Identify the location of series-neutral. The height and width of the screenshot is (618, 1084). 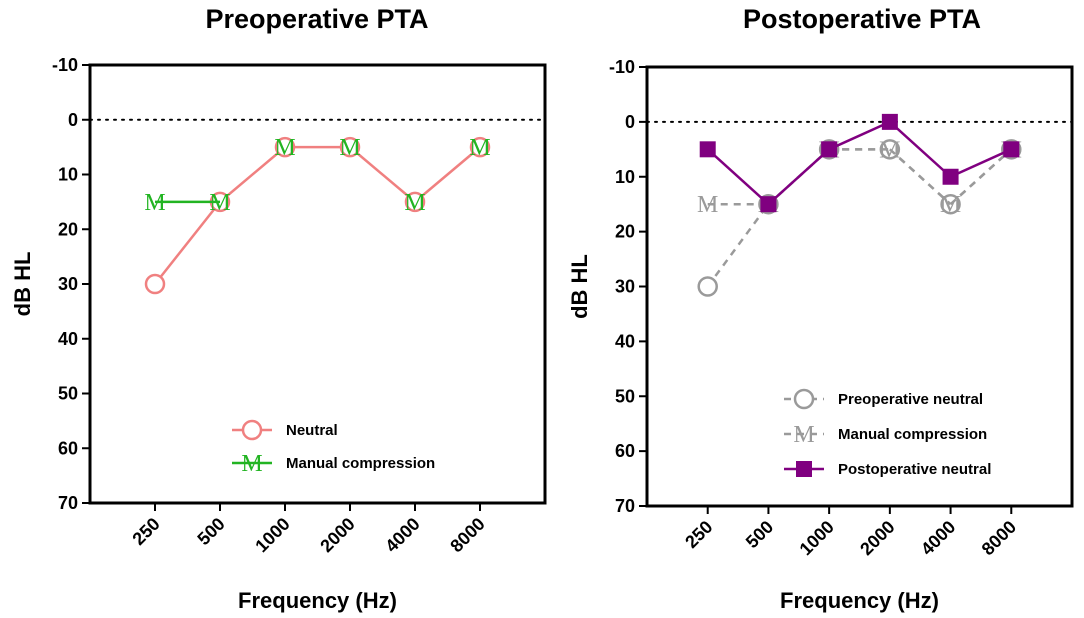
(317, 215).